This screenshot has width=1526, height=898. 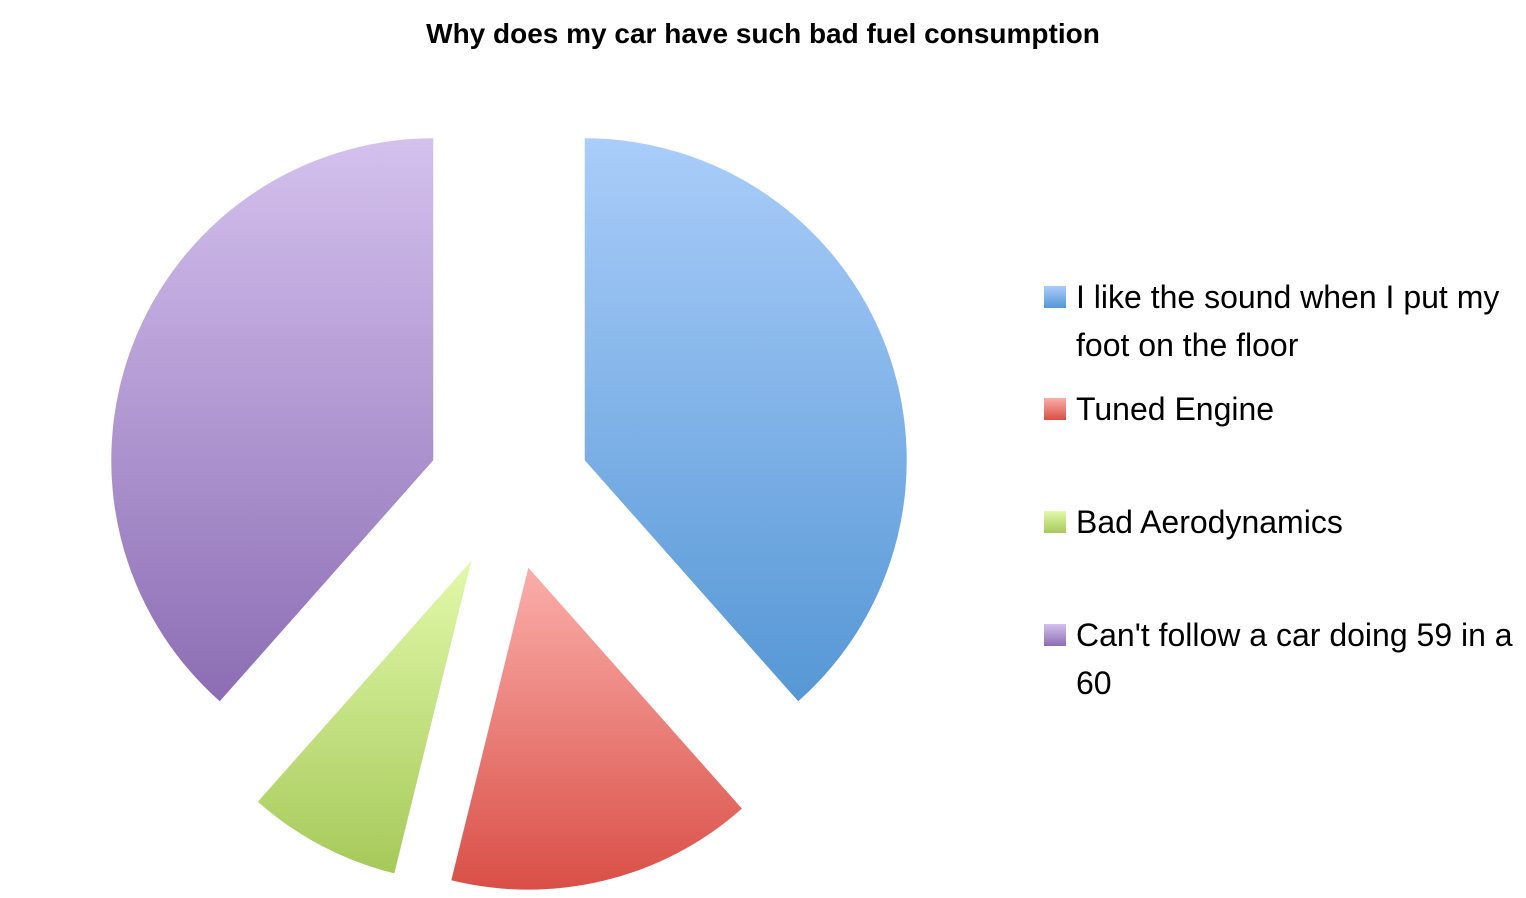 What do you see at coordinates (1209, 522) in the screenshot?
I see `legend-label: Bad Aerodynamics` at bounding box center [1209, 522].